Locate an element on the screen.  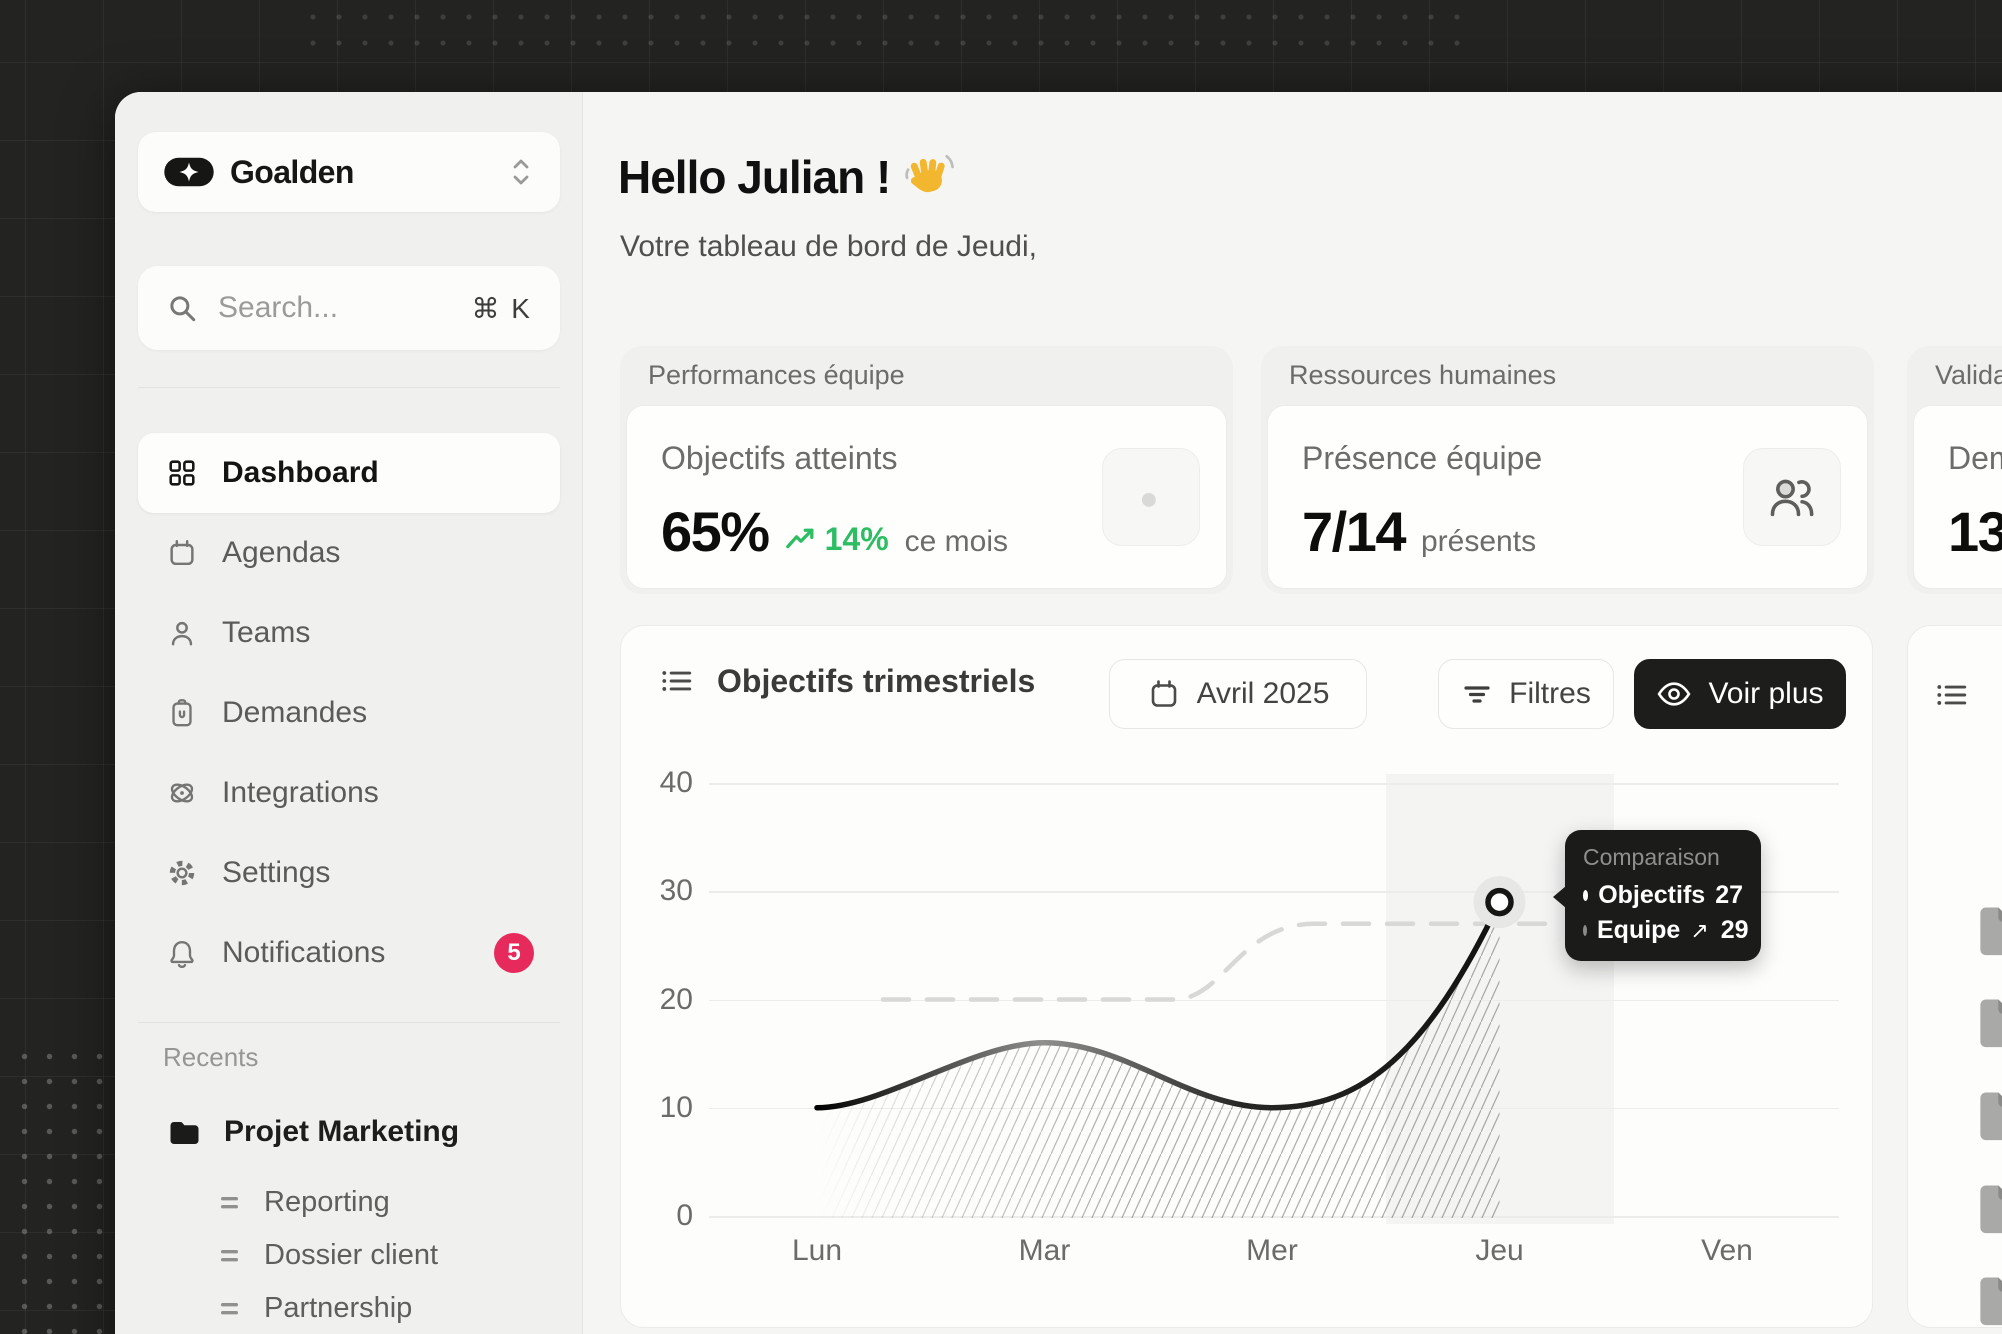
y-axis-tick-label: 40 is located at coordinates (676, 782).